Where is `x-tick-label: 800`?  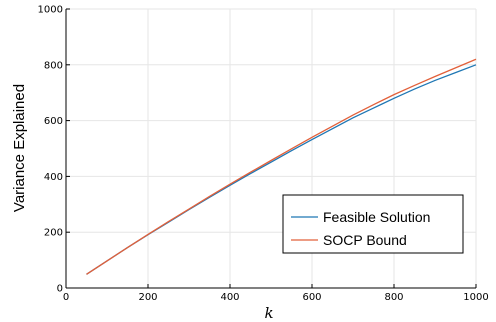 x-tick-label: 800 is located at coordinates (393, 297).